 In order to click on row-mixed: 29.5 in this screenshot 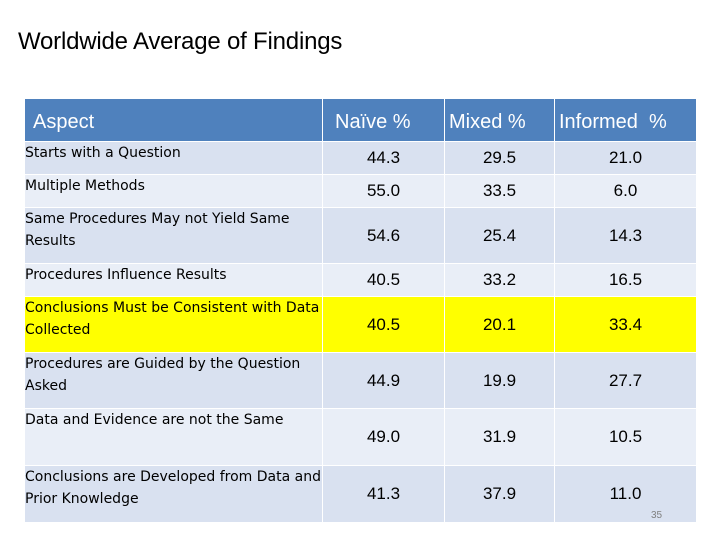, I will do `click(499, 158)`.